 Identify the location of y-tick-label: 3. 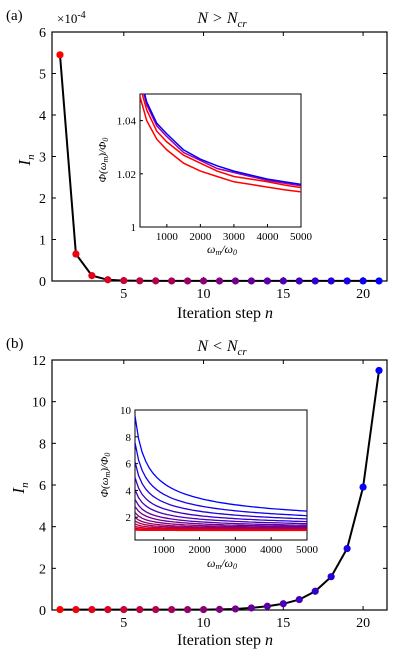
(42, 158).